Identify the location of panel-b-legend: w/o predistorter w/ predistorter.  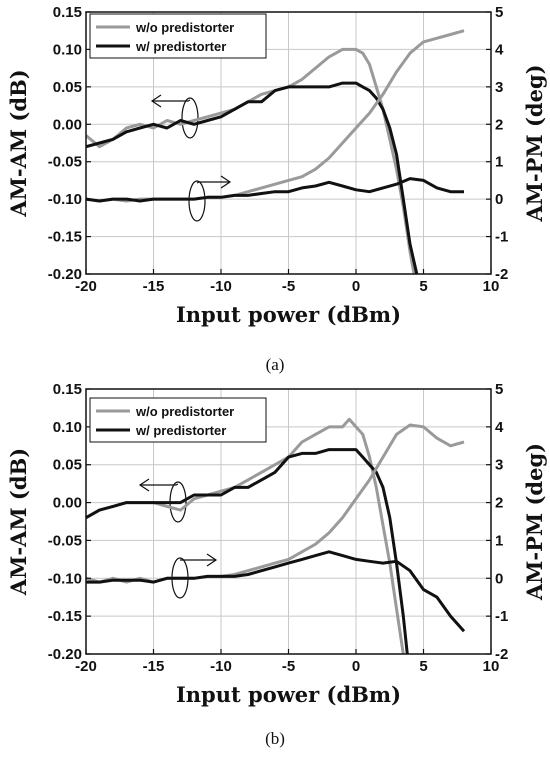
(178, 420).